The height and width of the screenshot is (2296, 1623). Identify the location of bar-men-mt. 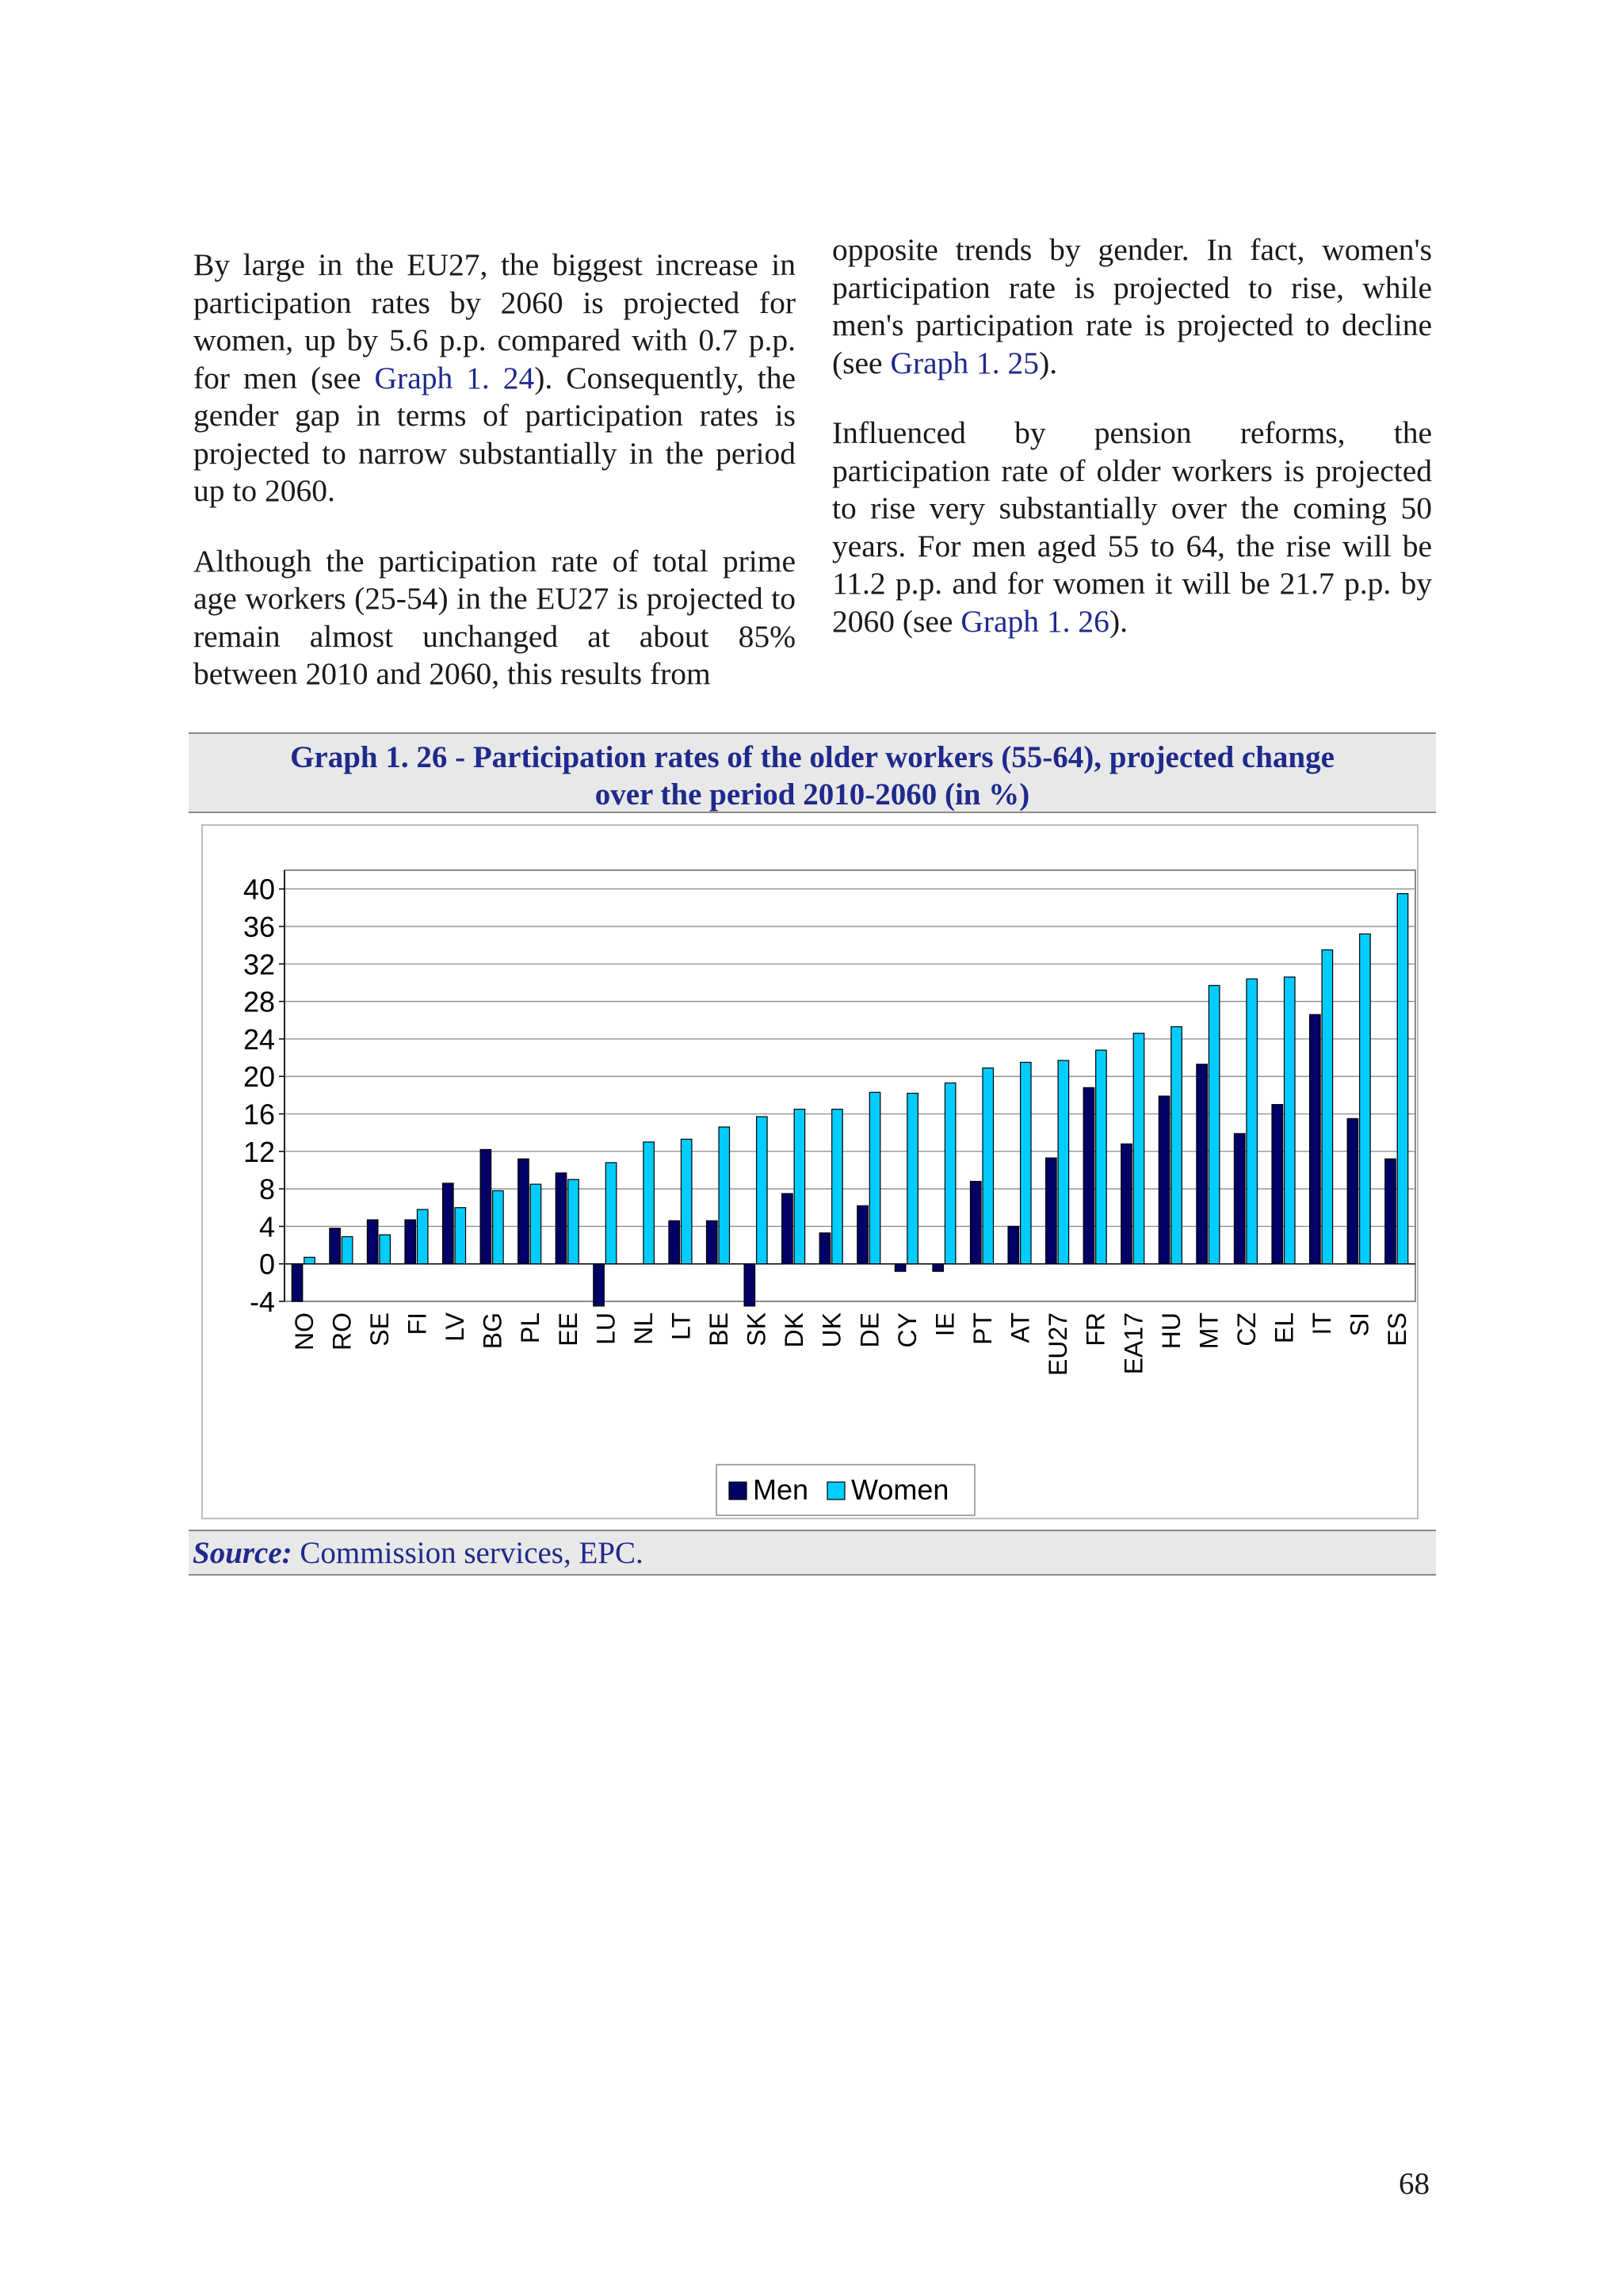
(1202, 1164).